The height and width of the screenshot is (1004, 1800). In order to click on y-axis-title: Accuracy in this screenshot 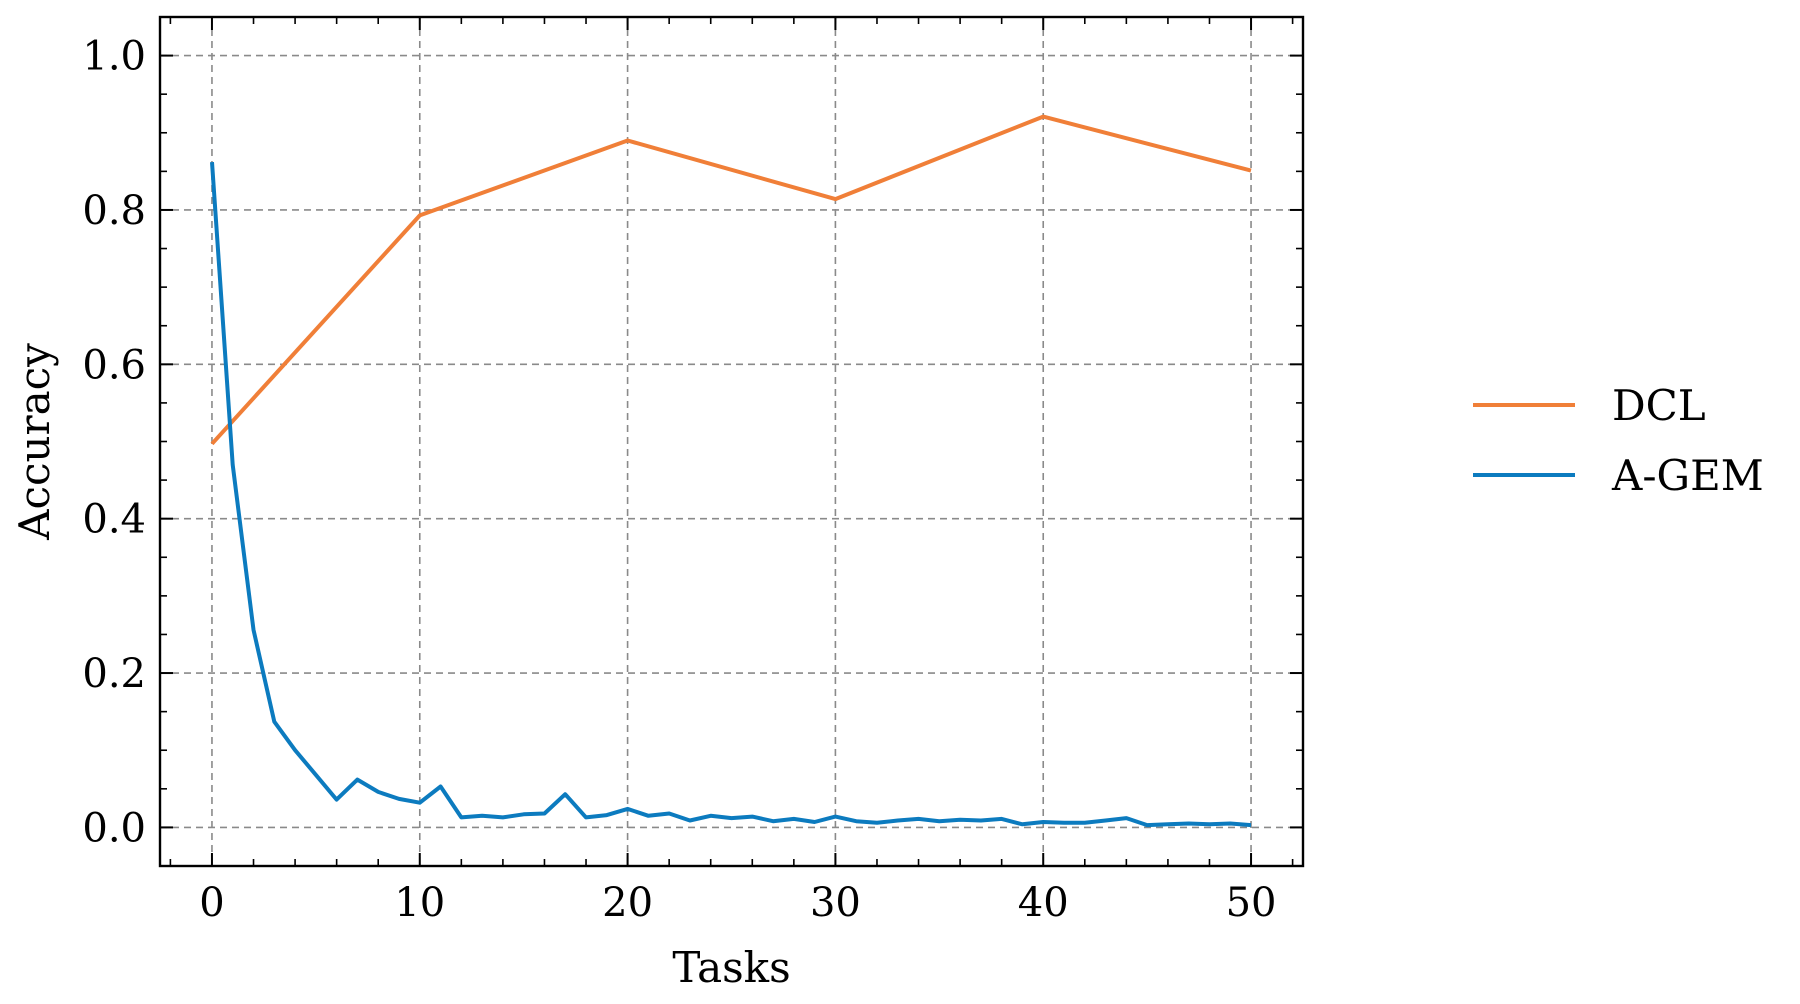, I will do `click(34, 442)`.